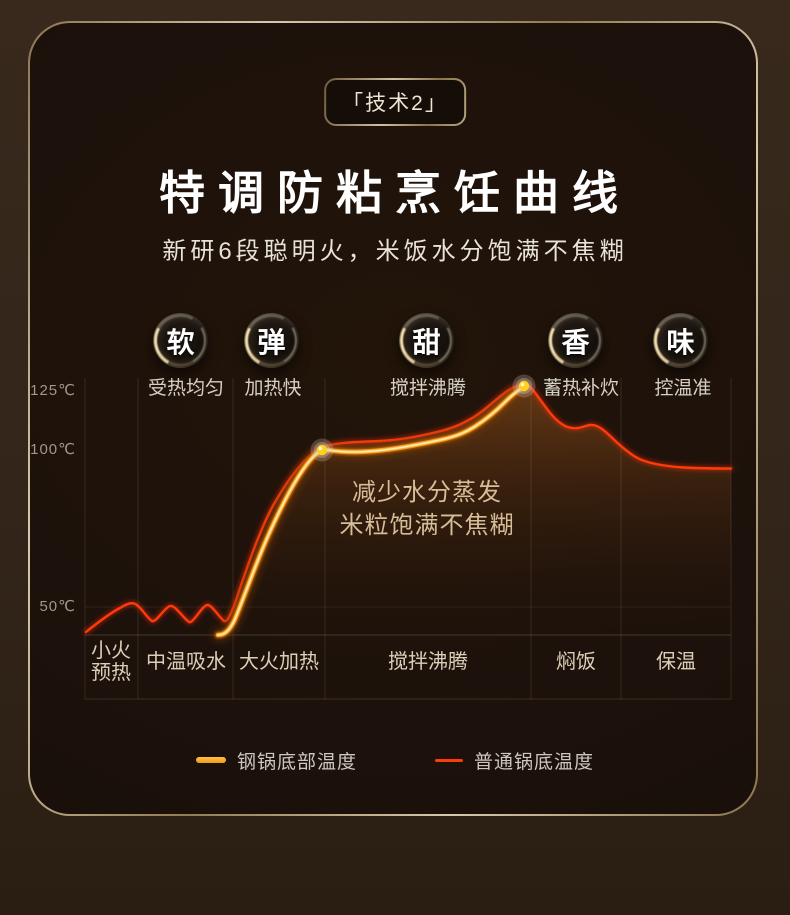 The height and width of the screenshot is (915, 790). What do you see at coordinates (185, 388) in the screenshot?
I see `feature-label-soft: 受热均匀` at bounding box center [185, 388].